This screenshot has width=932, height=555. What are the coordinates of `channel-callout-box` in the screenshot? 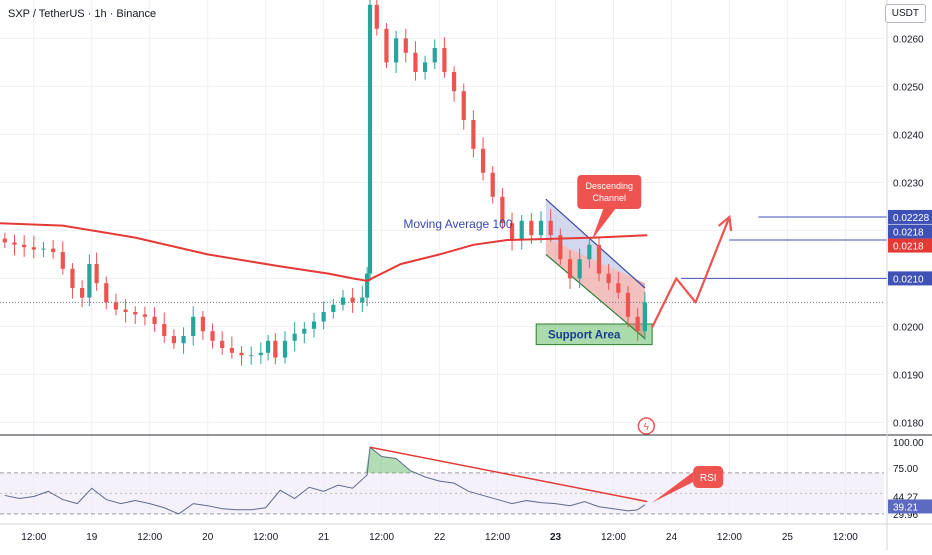 It's located at (609, 192).